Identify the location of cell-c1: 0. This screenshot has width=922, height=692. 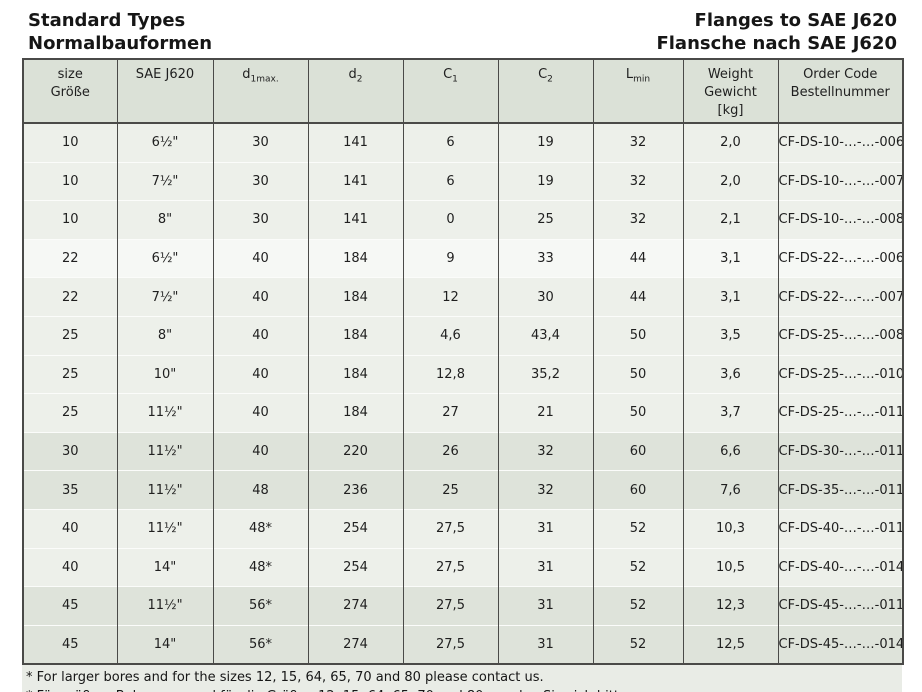
(450, 220).